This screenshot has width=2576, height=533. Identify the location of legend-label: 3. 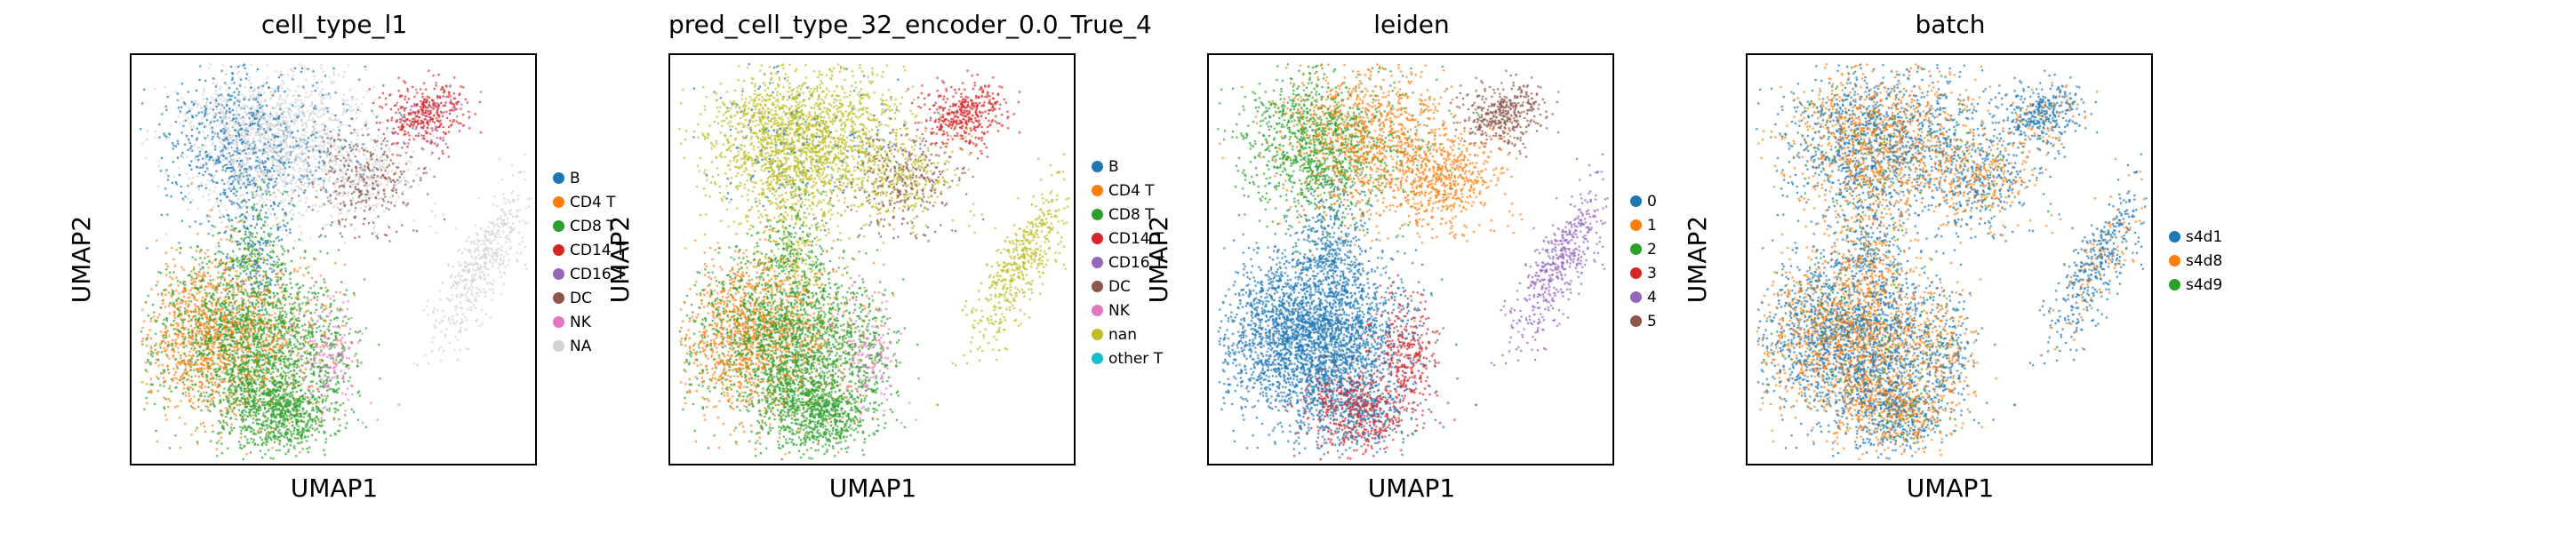
(1652, 273).